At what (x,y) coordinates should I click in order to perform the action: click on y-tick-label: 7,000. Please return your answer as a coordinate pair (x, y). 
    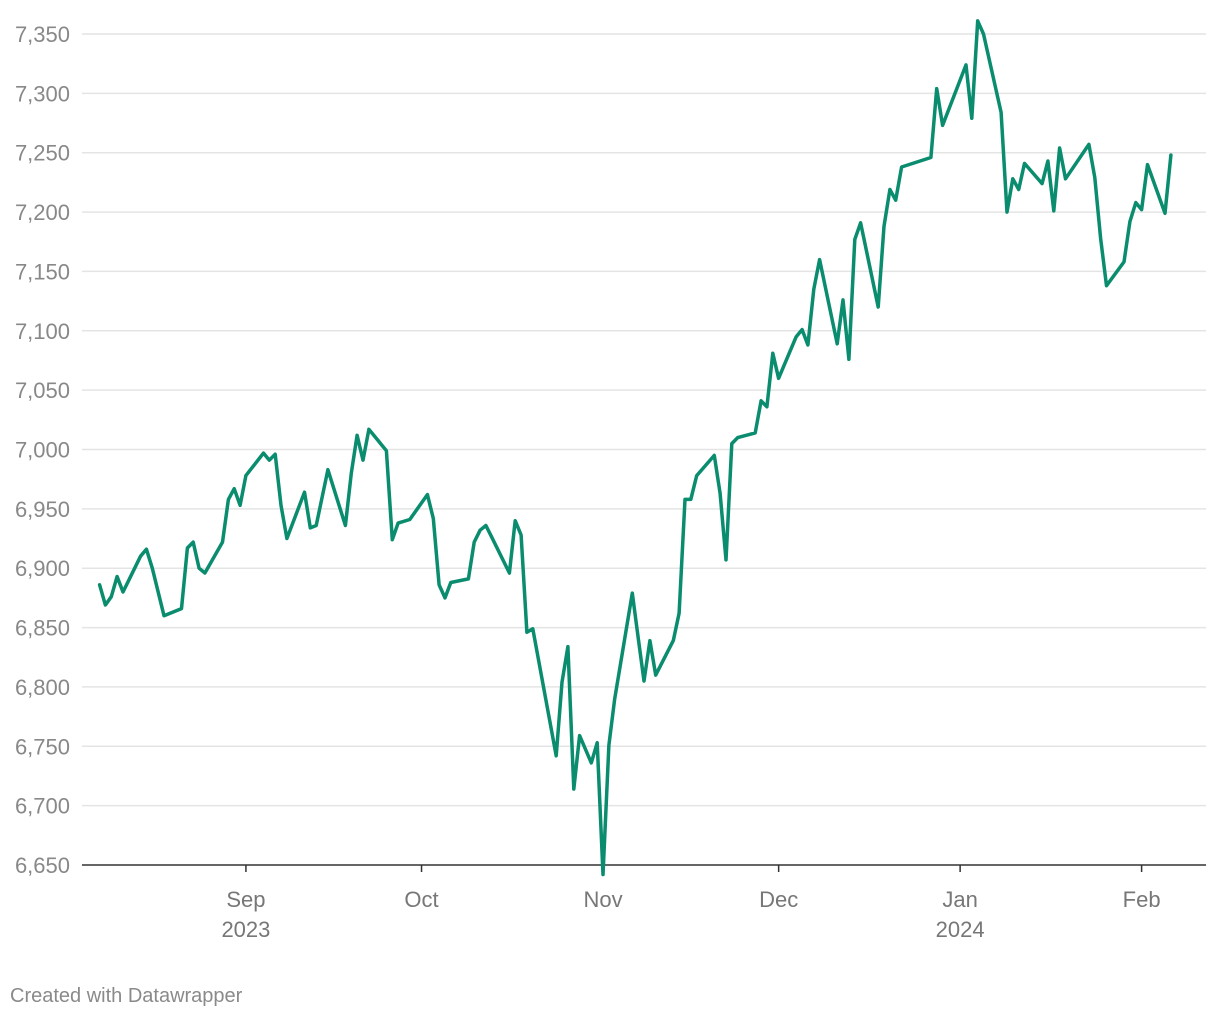
    Looking at the image, I should click on (42, 450).